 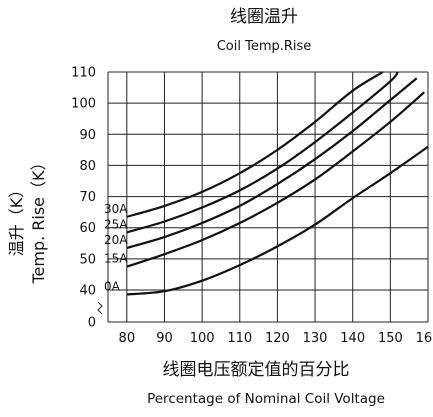 What do you see at coordinates (264, 17) in the screenshot?
I see `chart-title: 线圈温升` at bounding box center [264, 17].